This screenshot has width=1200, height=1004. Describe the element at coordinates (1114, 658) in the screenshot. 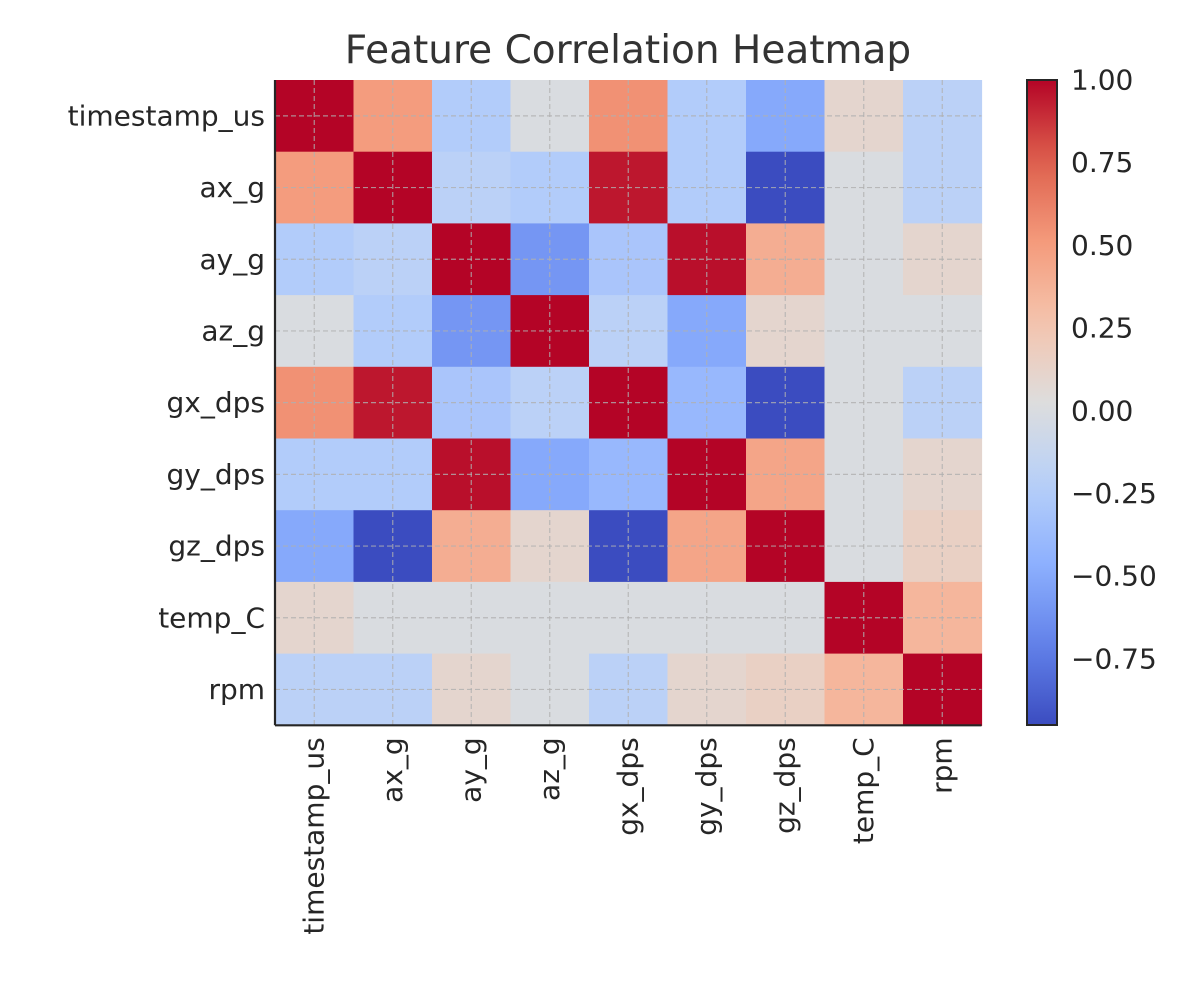

I see `colorbar-tick-label: −0.75` at that location.